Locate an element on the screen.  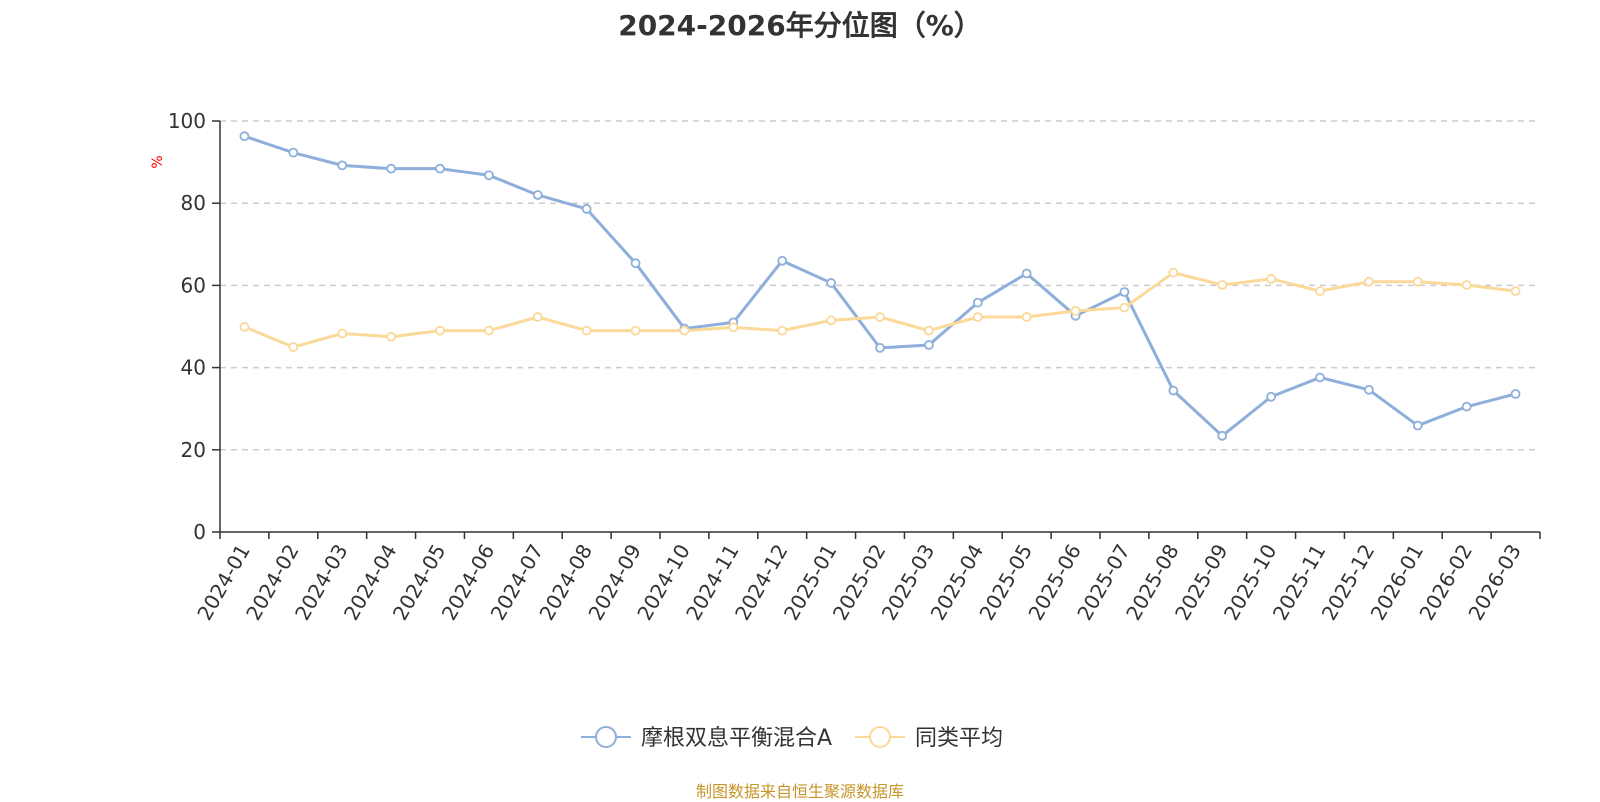
source-note: 制图数据来自恒生聚源数据库 is located at coordinates (799, 791).